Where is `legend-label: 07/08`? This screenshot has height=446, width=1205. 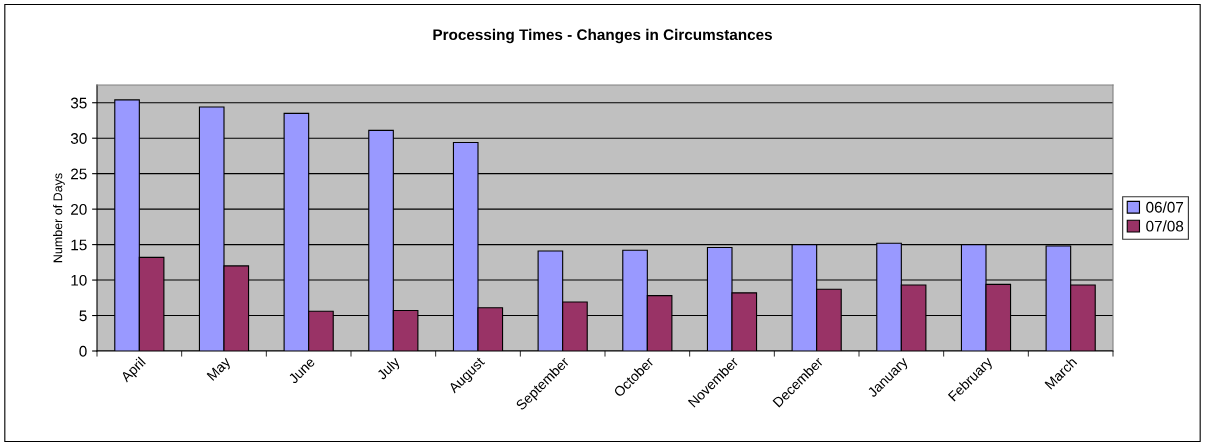
legend-label: 07/08 is located at coordinates (1165, 226).